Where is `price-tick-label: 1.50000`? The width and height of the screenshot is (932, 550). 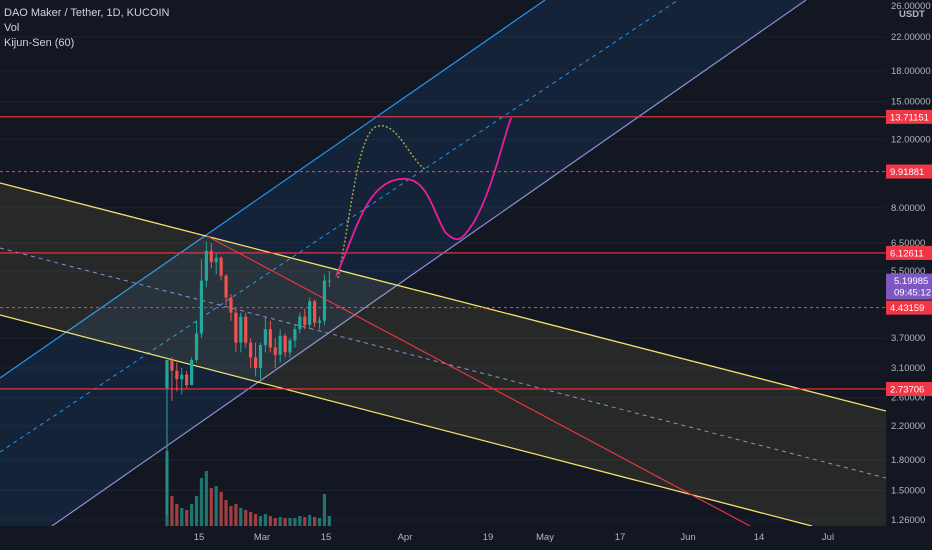 price-tick-label: 1.50000 is located at coordinates (908, 491).